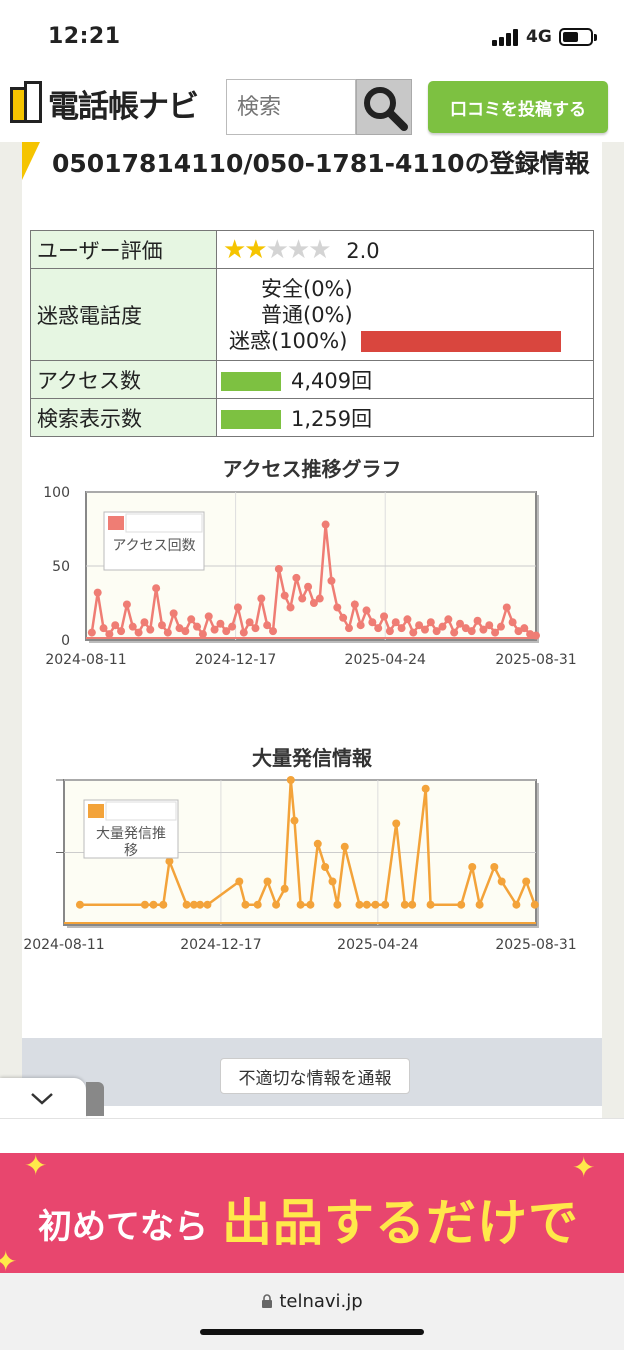  What do you see at coordinates (63, 945) in the screenshot?
I see `x-tick-label: 2024-08-11` at bounding box center [63, 945].